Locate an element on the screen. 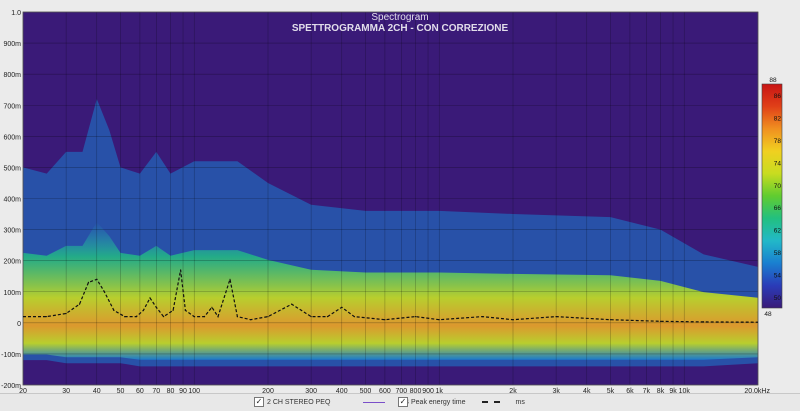 The image size is (800, 411). y-tick-label: 800m is located at coordinates (12, 75).